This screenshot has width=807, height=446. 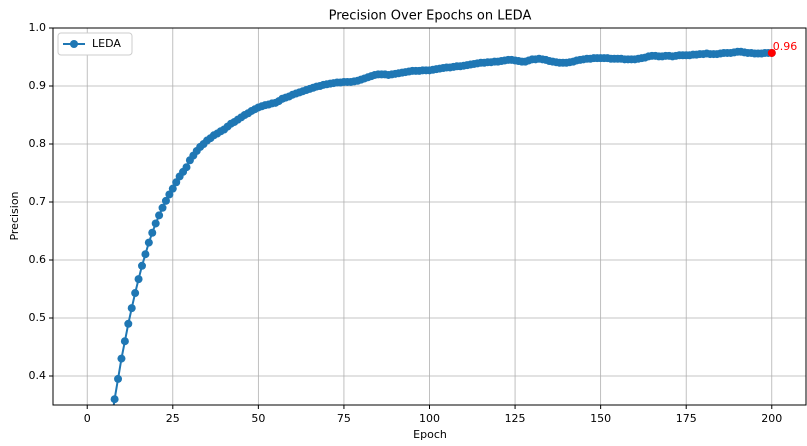 I want to click on x-tick-label: 150, so click(x=600, y=418).